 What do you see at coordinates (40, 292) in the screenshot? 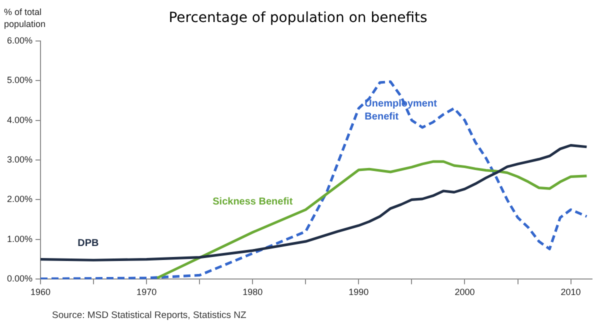
I see `x-tick-label: 1960` at bounding box center [40, 292].